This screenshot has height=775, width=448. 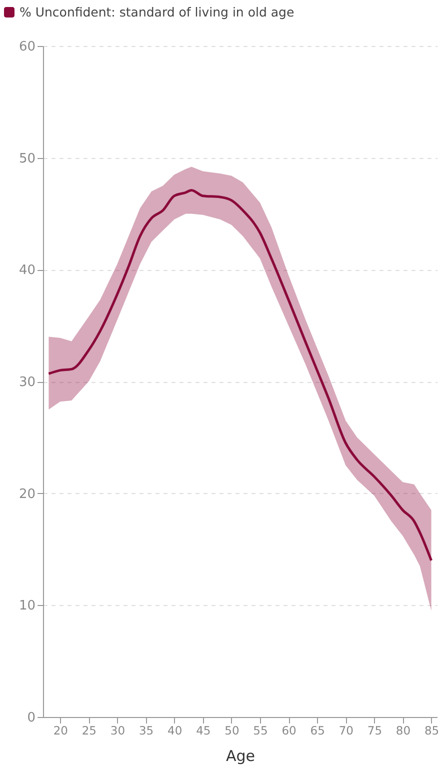 I want to click on x-tick-label: 35, so click(x=146, y=731).